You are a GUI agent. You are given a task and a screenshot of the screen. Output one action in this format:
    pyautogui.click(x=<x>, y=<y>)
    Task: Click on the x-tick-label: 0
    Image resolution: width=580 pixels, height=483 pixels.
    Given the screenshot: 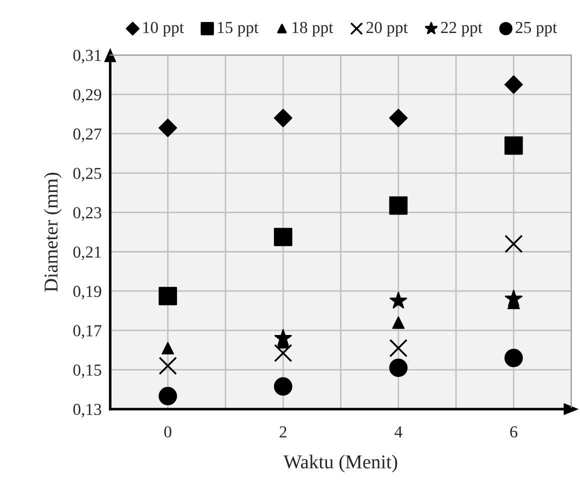 What is the action you would take?
    pyautogui.click(x=168, y=432)
    